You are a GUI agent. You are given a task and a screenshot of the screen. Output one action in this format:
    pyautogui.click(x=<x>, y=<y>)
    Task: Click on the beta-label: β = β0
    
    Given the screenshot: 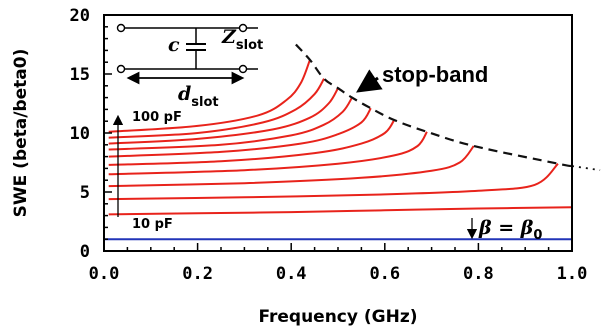 What is the action you would take?
    pyautogui.click(x=510, y=230)
    